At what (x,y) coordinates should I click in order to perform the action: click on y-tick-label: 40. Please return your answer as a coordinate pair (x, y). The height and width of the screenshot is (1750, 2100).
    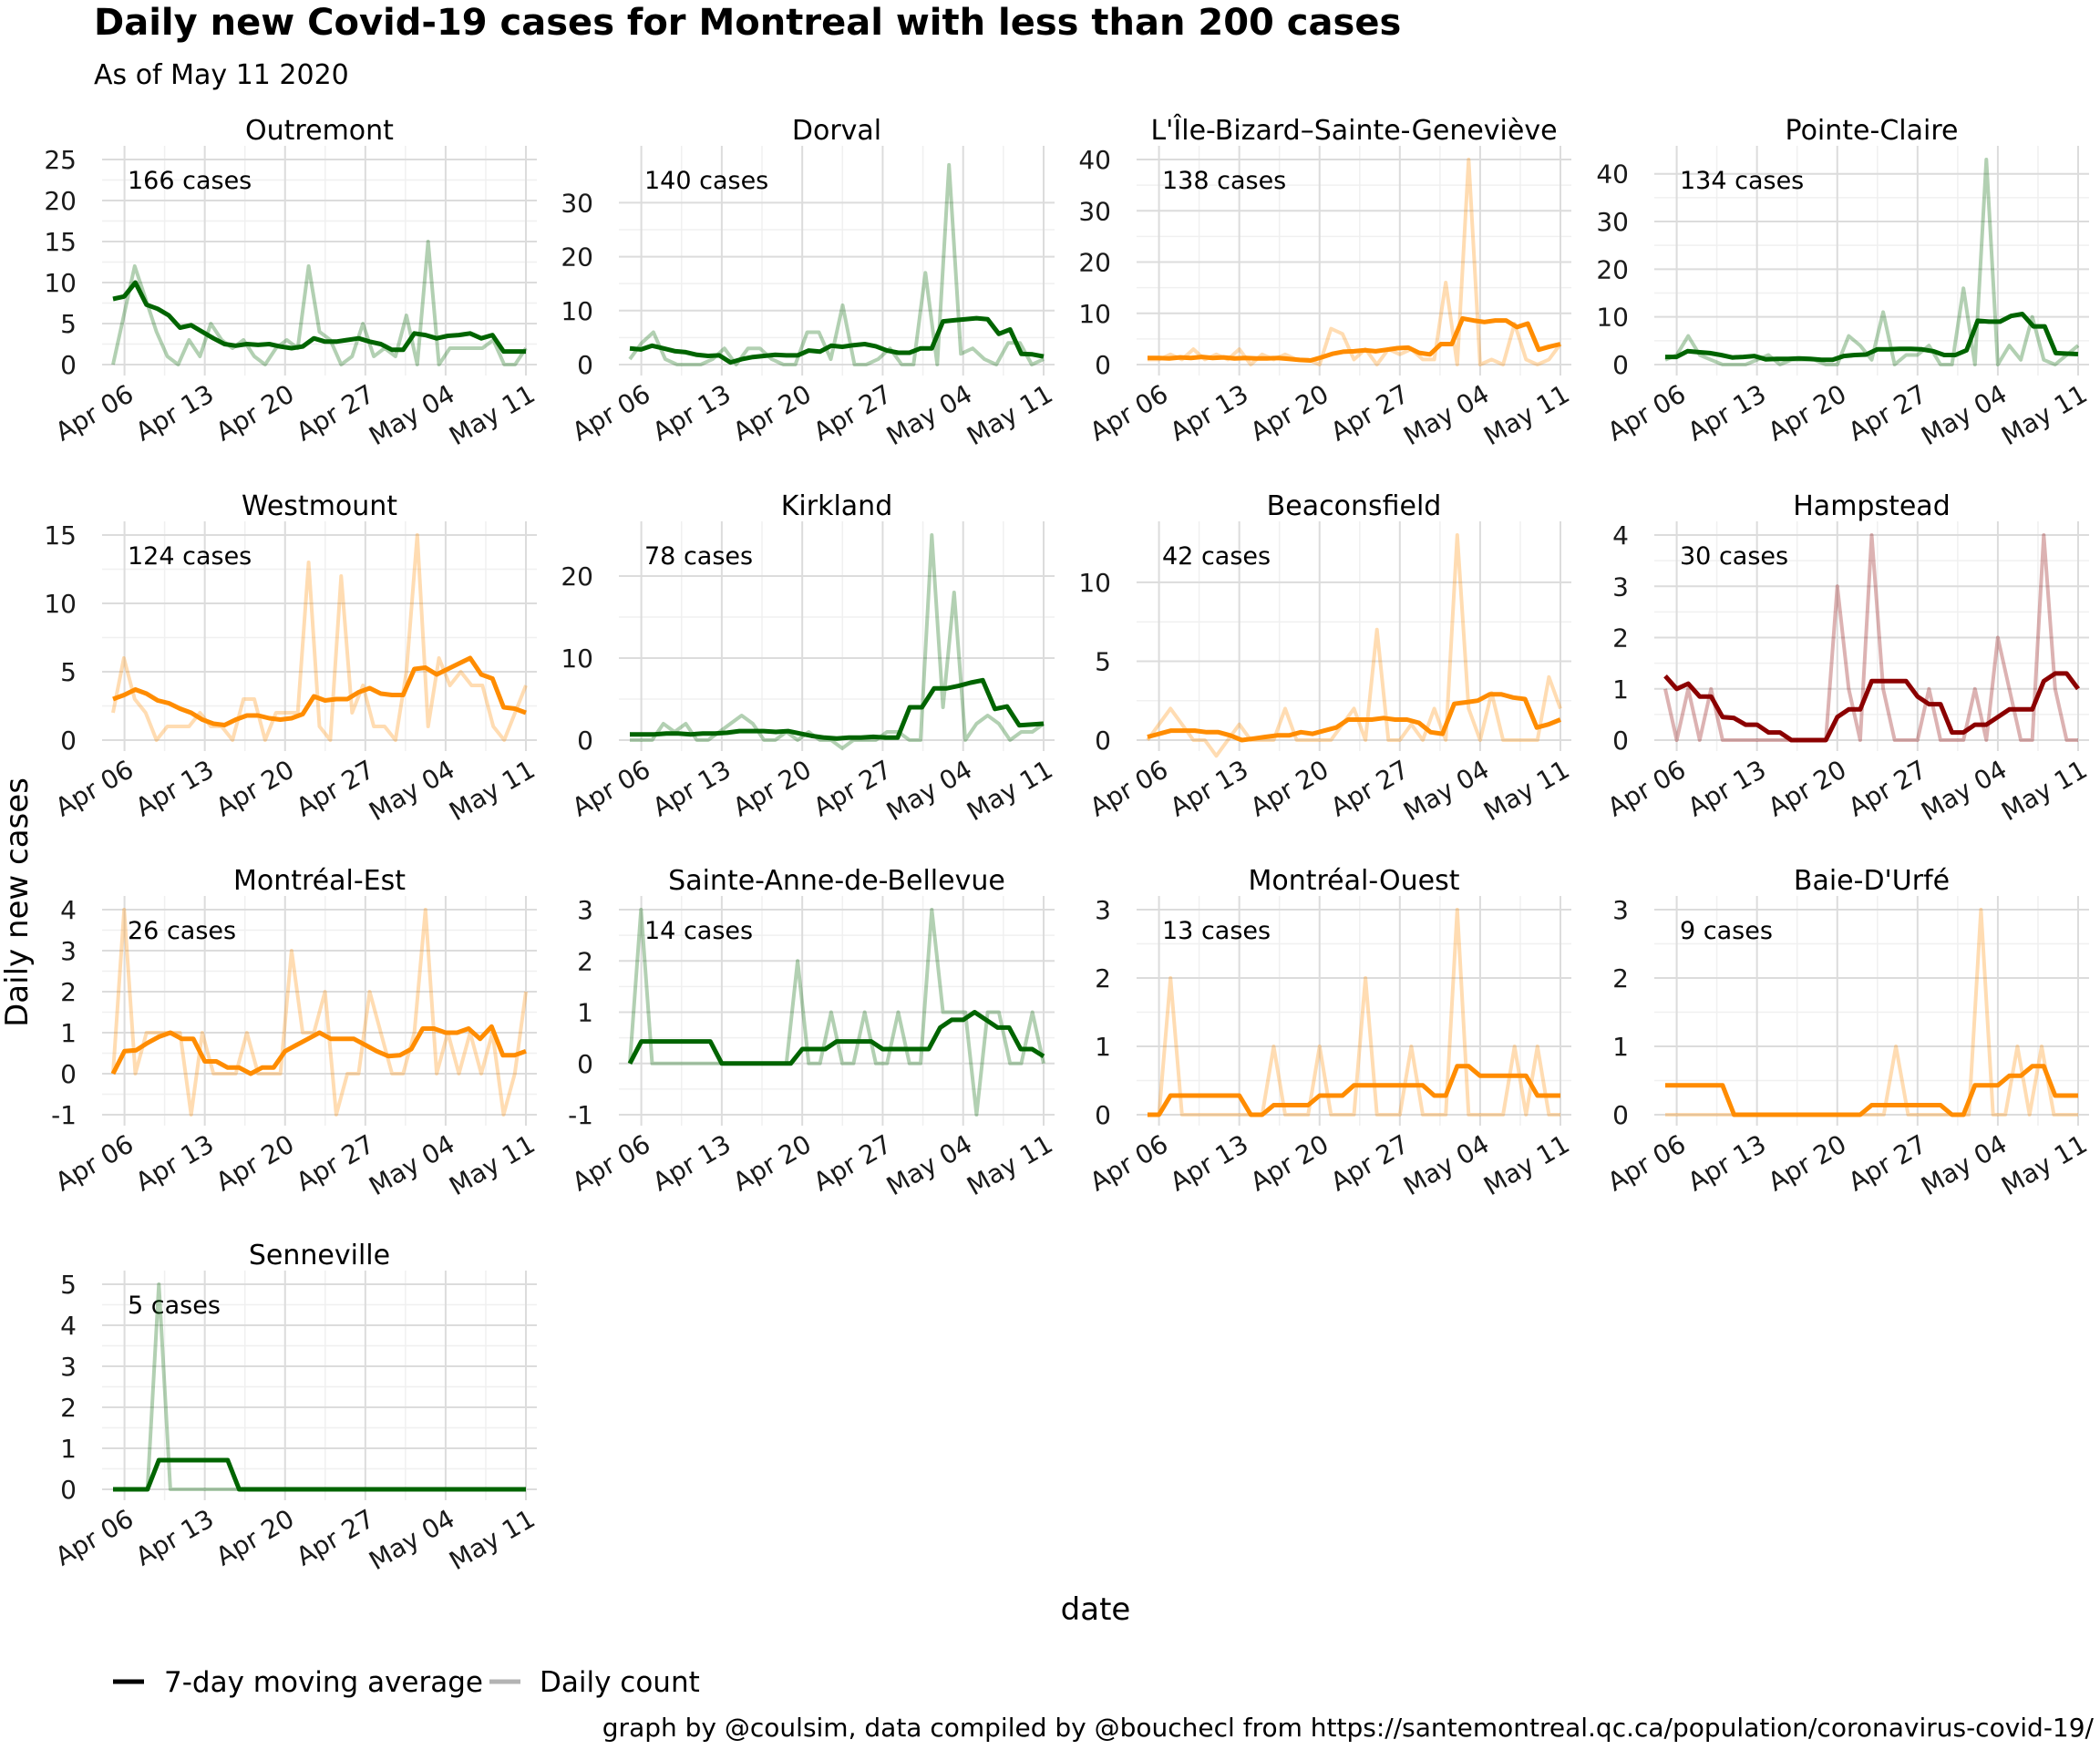
    Looking at the image, I should click on (1613, 175).